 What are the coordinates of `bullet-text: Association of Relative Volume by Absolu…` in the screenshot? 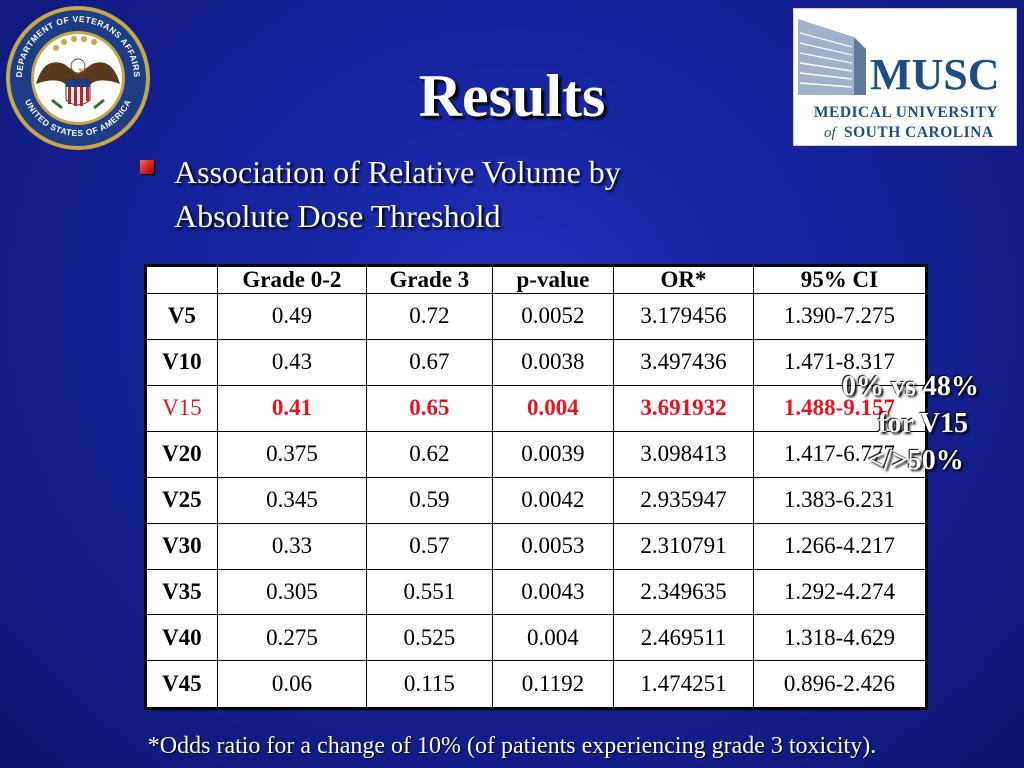 It's located at (397, 194).